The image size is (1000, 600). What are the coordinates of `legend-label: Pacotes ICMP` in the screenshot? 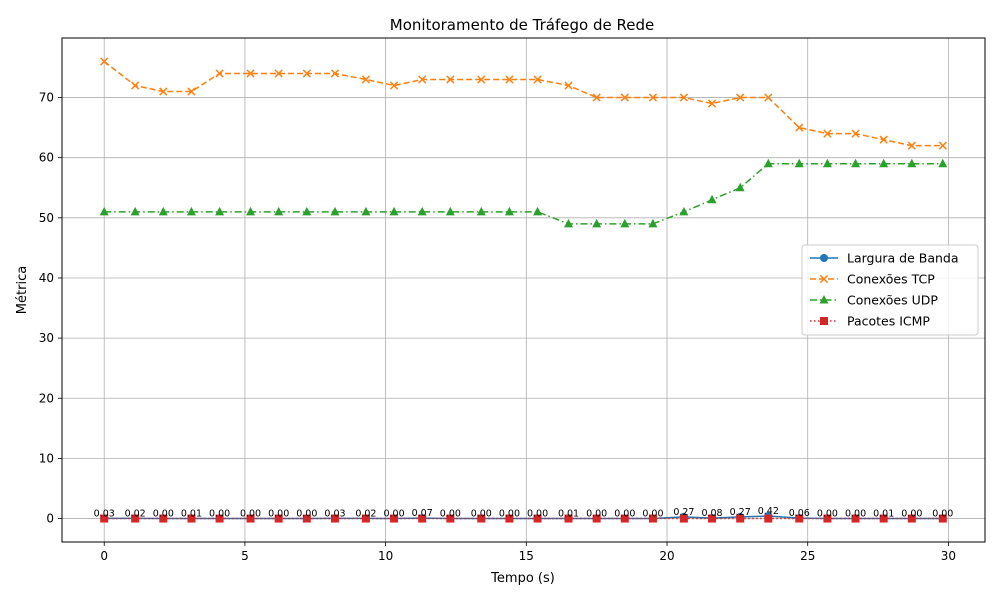 It's located at (888, 321).